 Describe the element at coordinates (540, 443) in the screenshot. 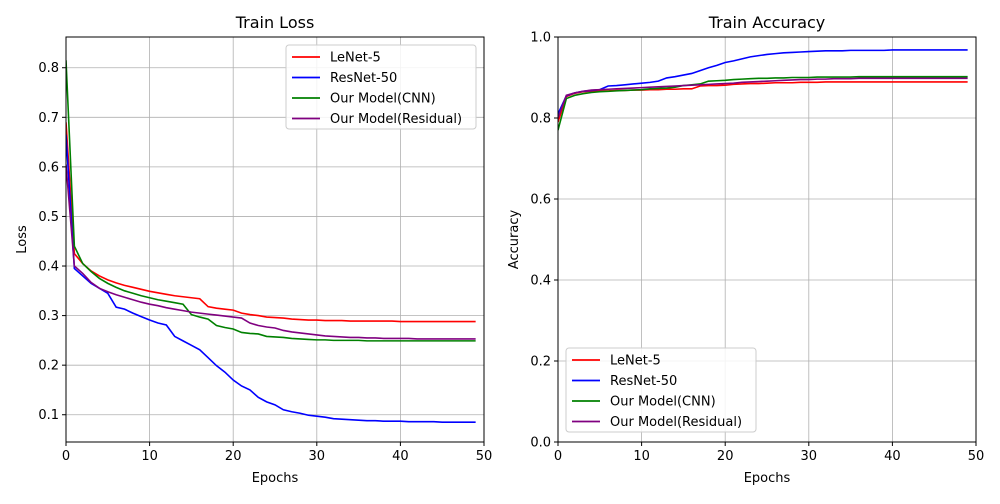

I see `y-tick-label: 0.0` at that location.